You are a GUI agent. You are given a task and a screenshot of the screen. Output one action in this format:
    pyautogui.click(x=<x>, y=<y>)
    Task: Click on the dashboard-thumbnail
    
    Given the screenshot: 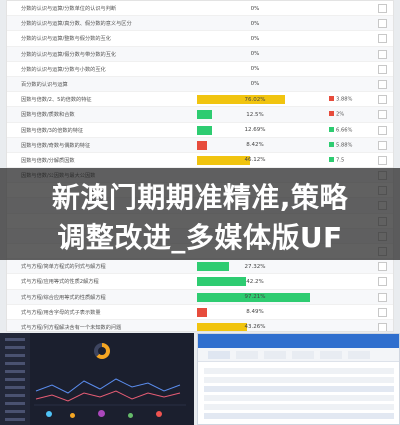 What is the action you would take?
    pyautogui.click(x=97, y=379)
    